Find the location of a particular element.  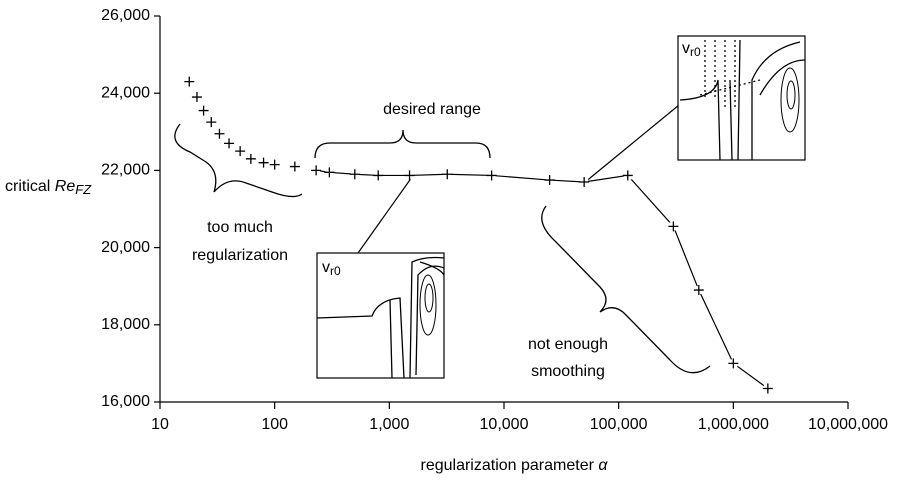

y-tick-label: 20,000 is located at coordinates (125, 247).